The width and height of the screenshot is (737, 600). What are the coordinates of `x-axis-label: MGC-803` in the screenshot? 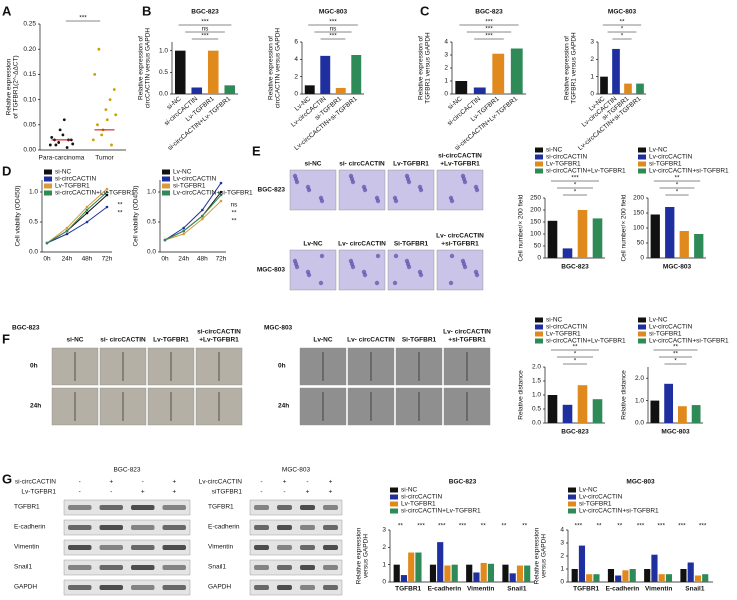 It's located at (675, 432).